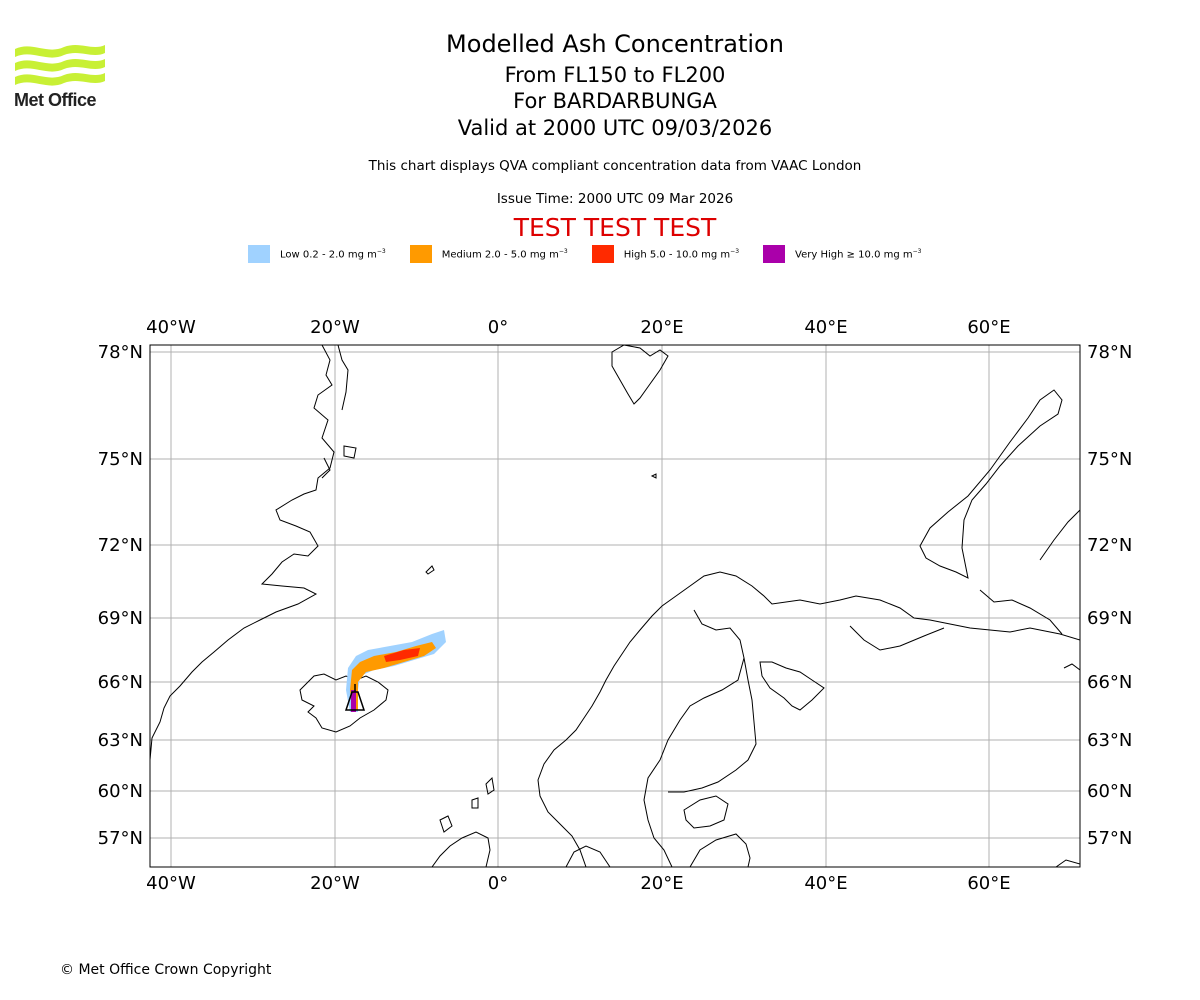 The height and width of the screenshot is (1000, 1200). Describe the element at coordinates (602, 254) in the screenshot. I see `legend-swatch-high` at that location.